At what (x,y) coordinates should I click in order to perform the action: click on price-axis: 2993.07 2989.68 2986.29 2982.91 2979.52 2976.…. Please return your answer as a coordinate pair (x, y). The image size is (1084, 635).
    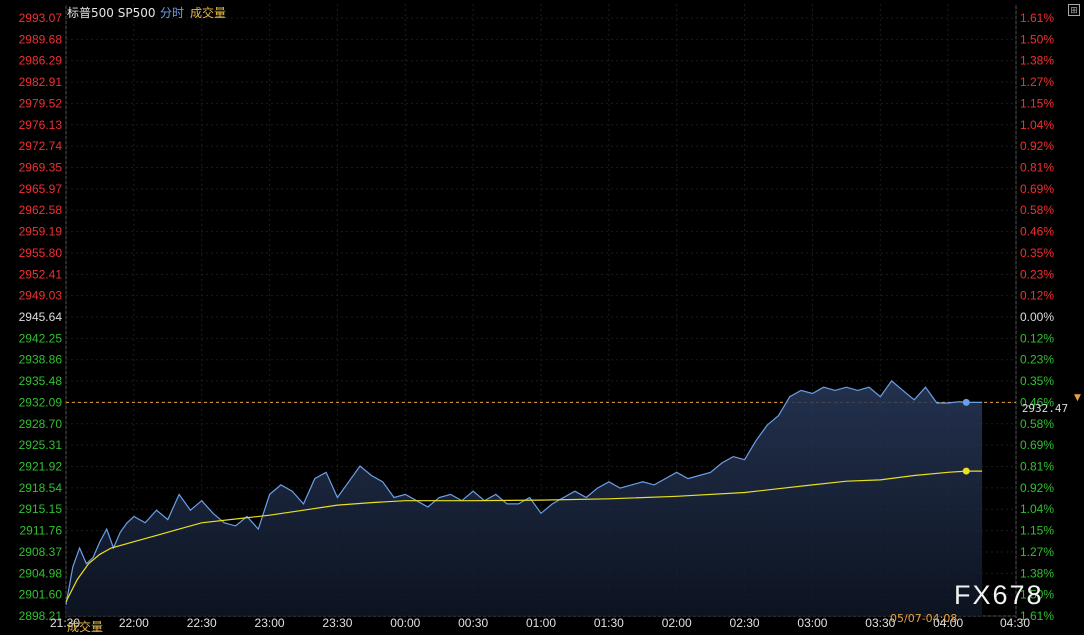
    Looking at the image, I should click on (41, 317).